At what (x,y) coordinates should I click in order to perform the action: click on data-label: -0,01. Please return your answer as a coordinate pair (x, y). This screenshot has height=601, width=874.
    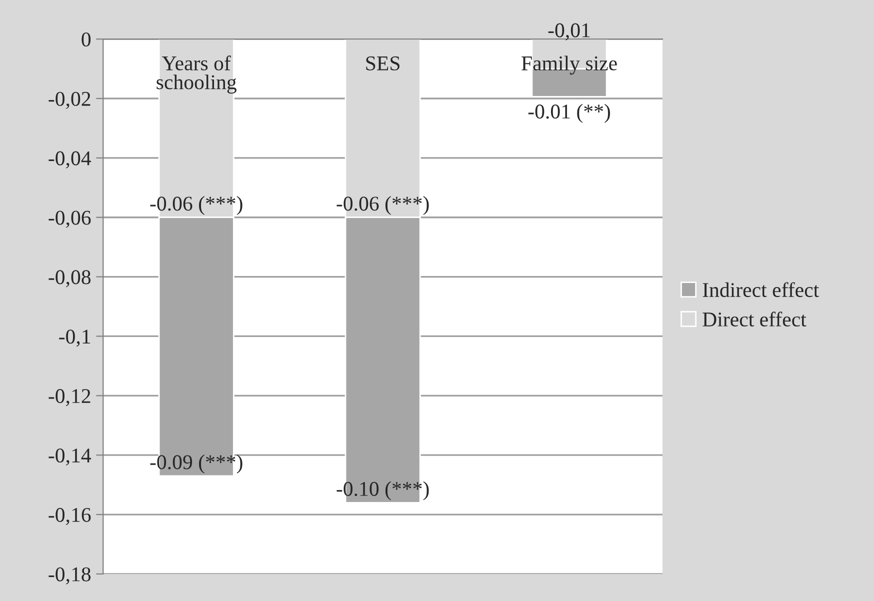
    Looking at the image, I should click on (569, 31).